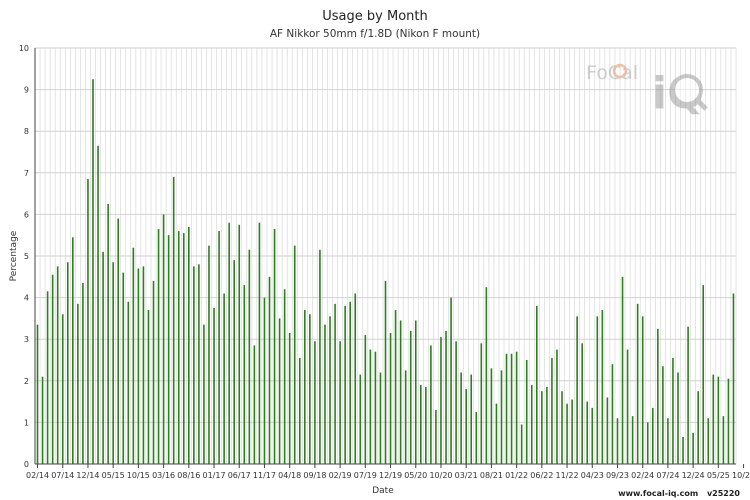 Image resolution: width=750 pixels, height=500 pixels. I want to click on x-tick-label: 06/22, so click(541, 475).